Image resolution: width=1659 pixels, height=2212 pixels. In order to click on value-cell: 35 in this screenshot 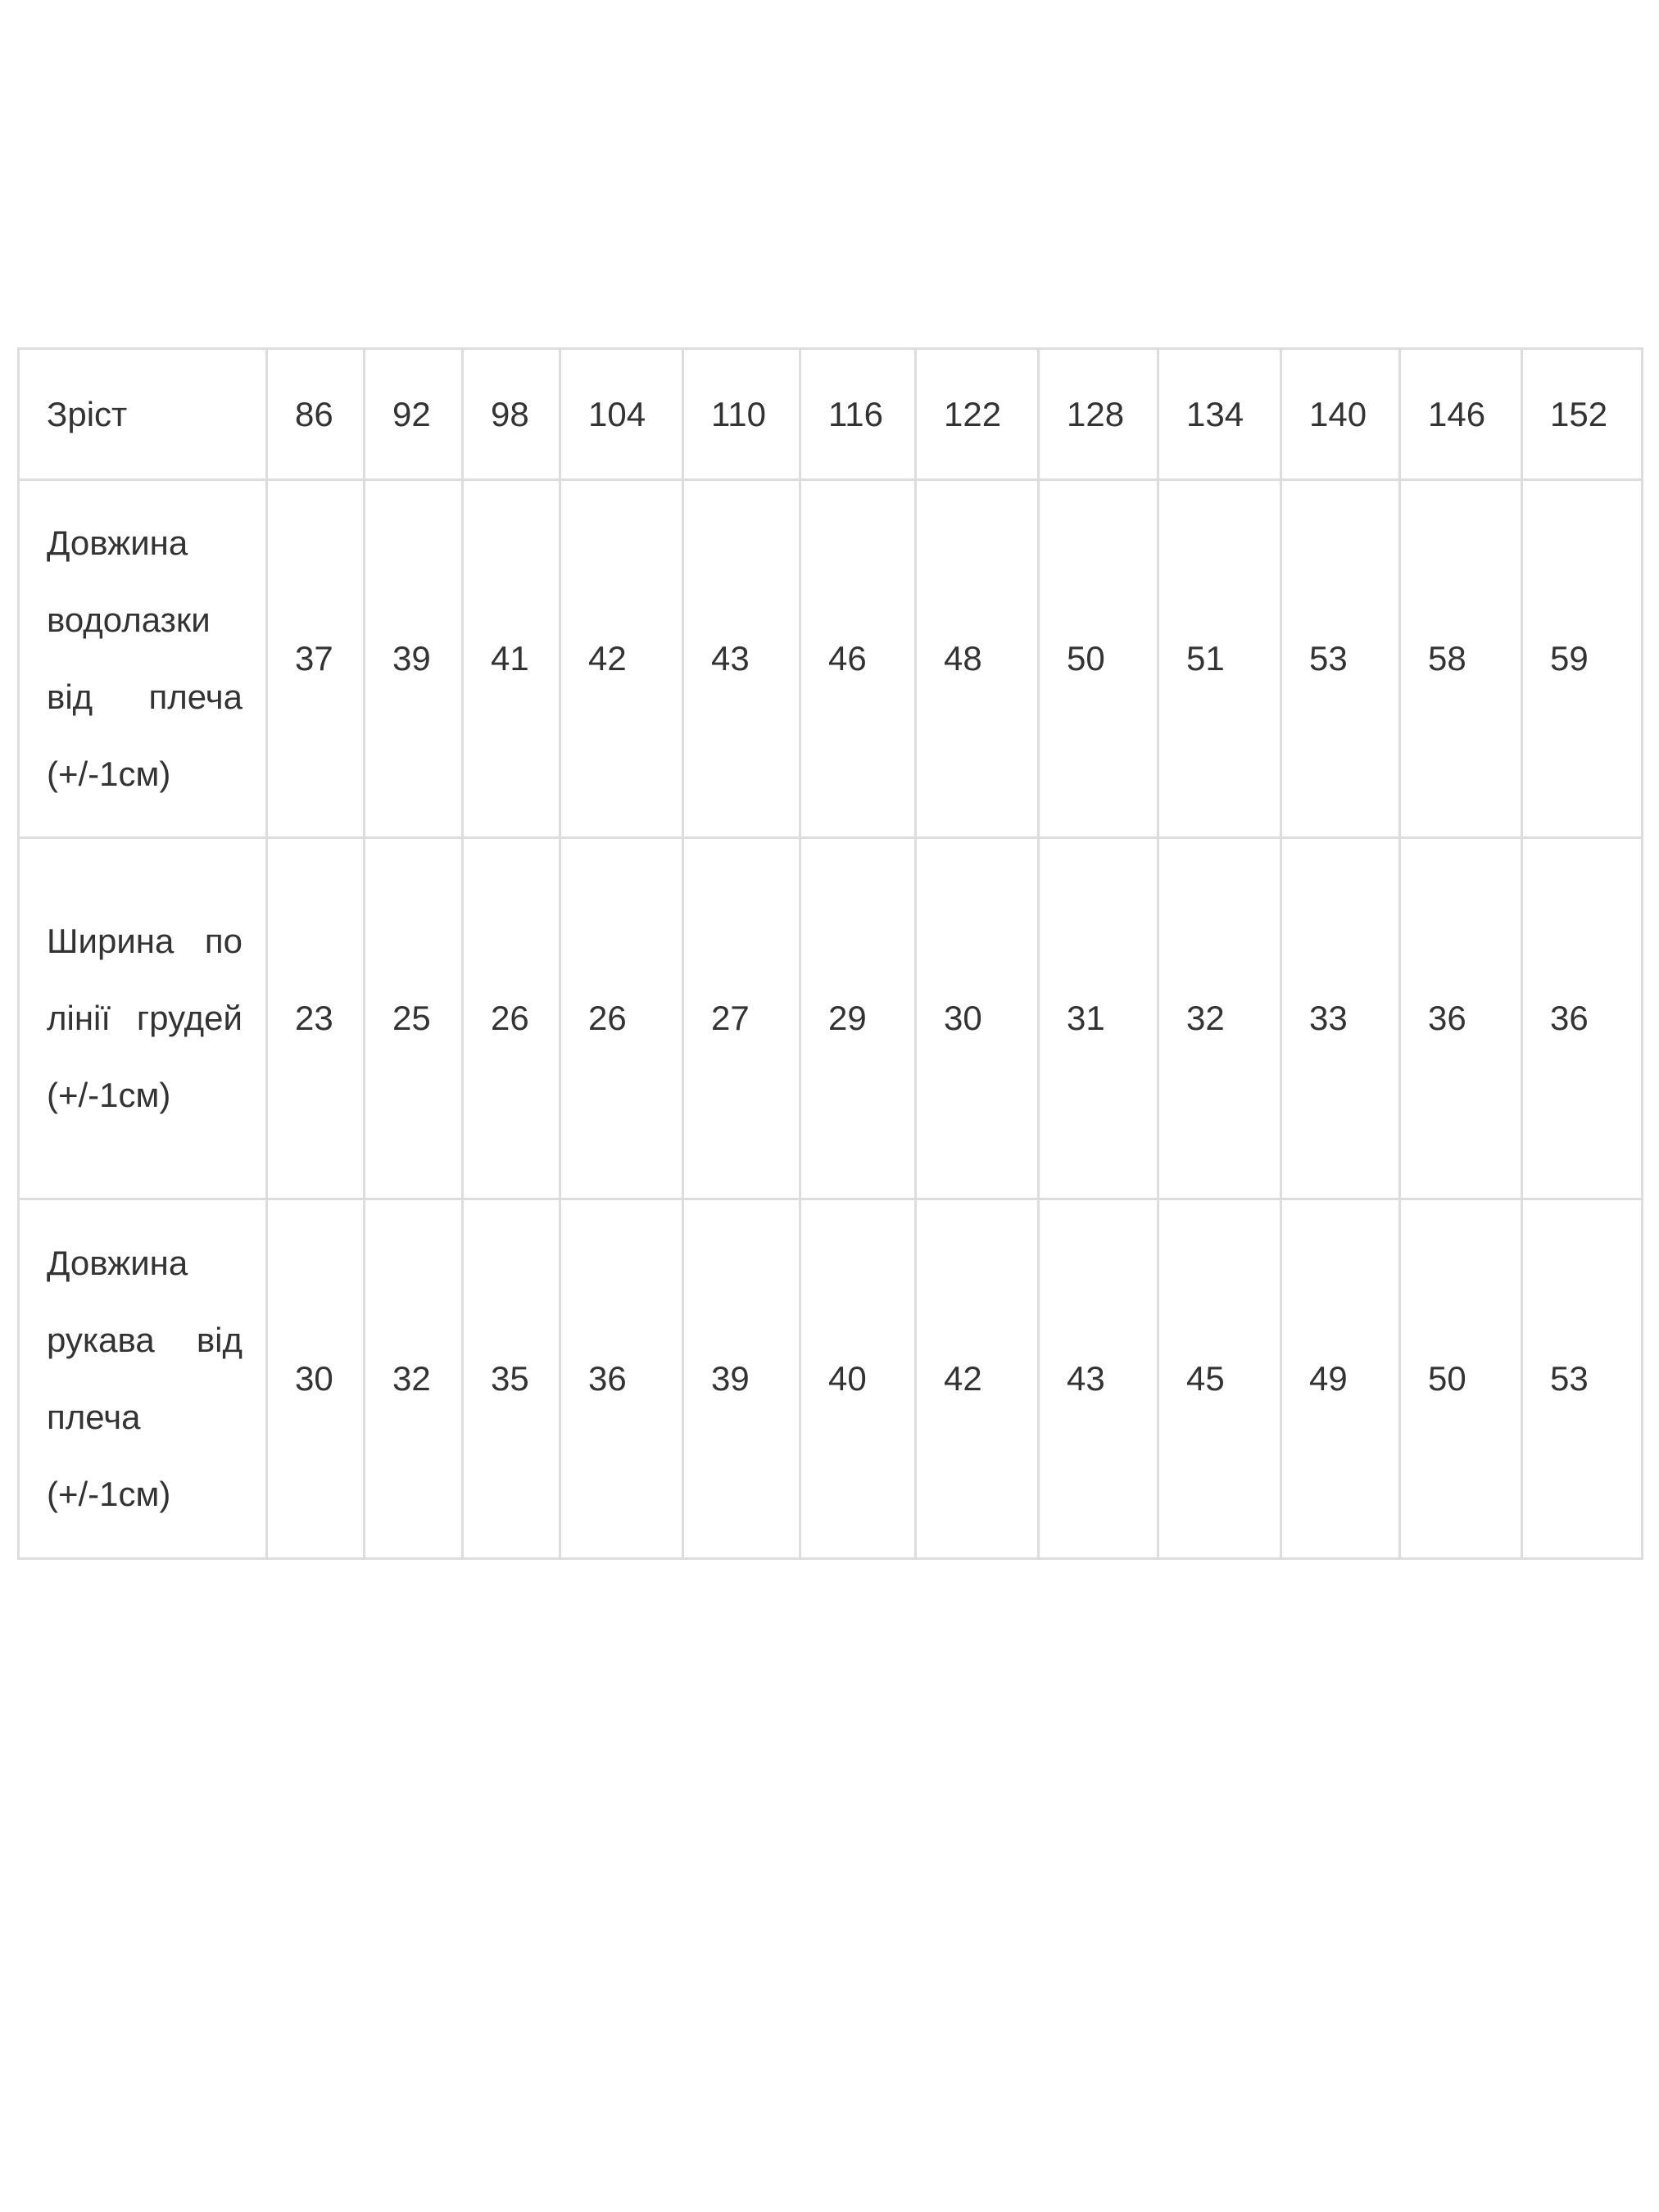, I will do `click(511, 1379)`.